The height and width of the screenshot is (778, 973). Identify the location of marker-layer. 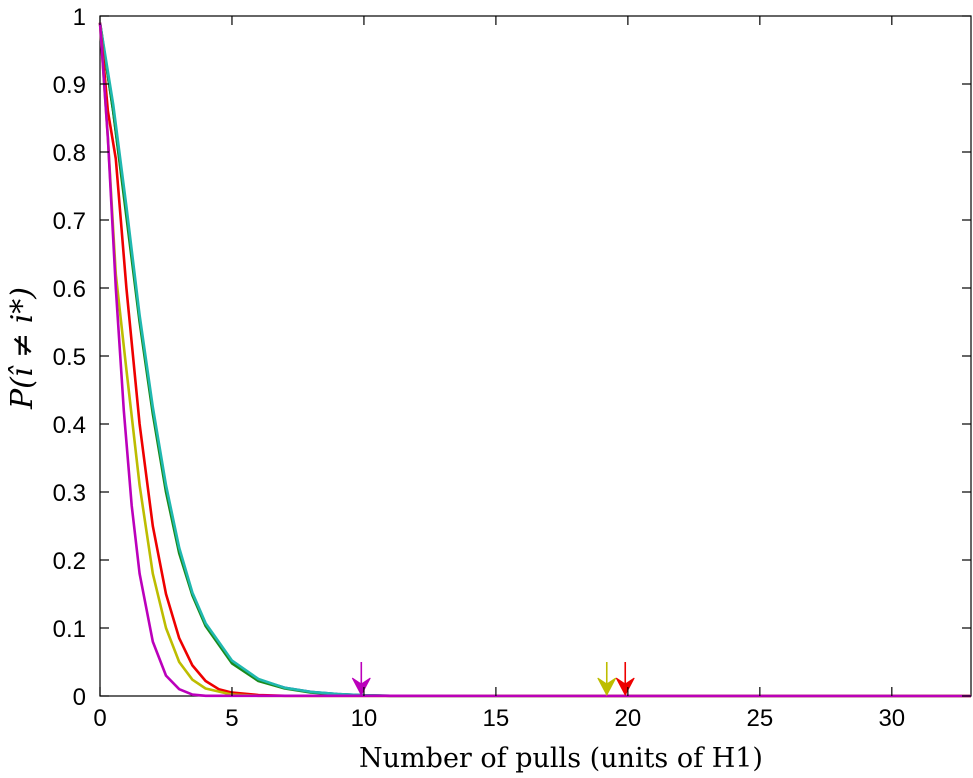
(493, 679).